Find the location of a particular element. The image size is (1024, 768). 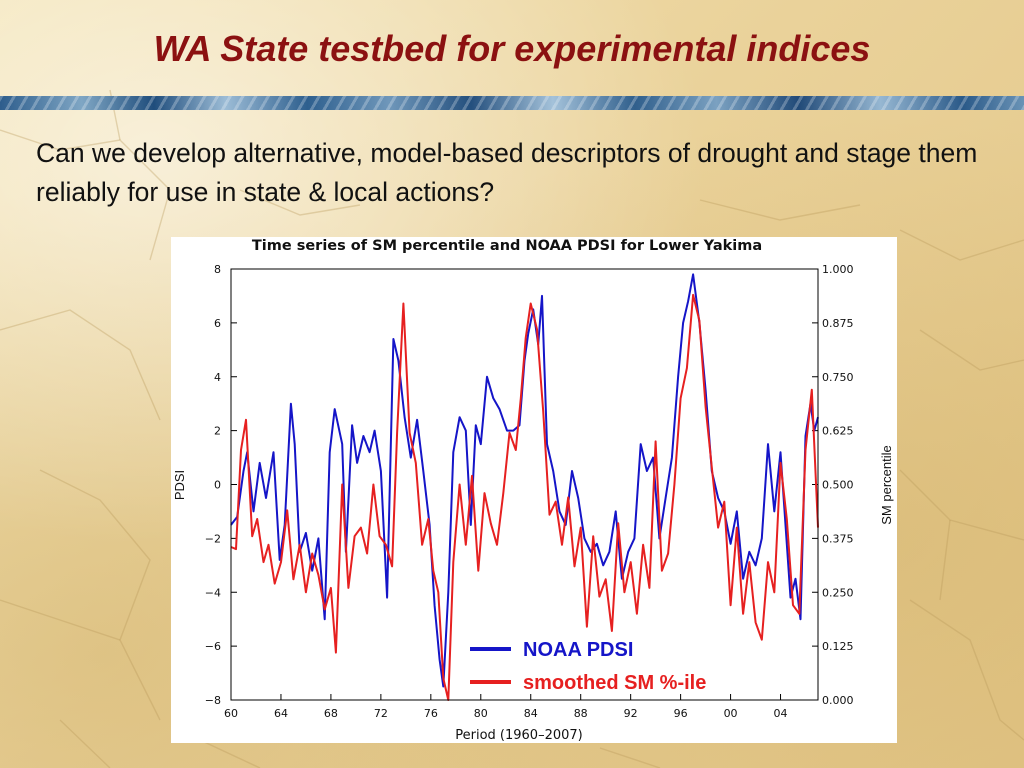

y-left-tick-label: −2 is located at coordinates (213, 538).